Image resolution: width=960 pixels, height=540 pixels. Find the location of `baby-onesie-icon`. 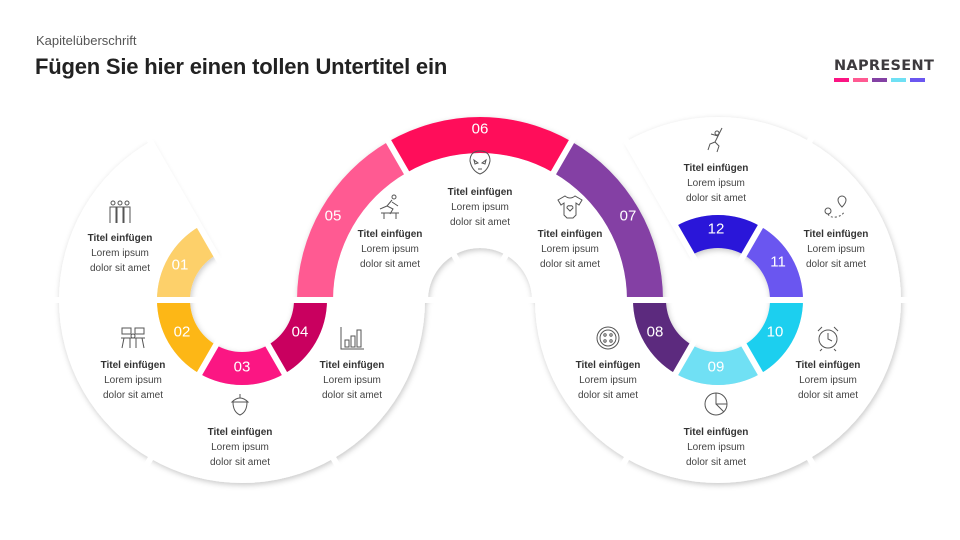

baby-onesie-icon is located at coordinates (570, 207).